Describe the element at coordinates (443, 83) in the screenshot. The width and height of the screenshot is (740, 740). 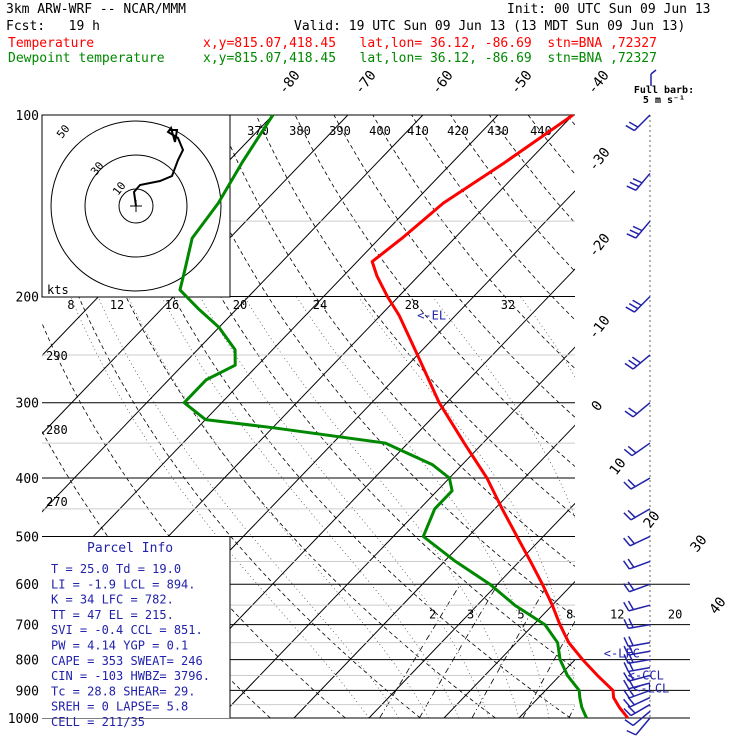
I see `isotherm-label: -60` at that location.